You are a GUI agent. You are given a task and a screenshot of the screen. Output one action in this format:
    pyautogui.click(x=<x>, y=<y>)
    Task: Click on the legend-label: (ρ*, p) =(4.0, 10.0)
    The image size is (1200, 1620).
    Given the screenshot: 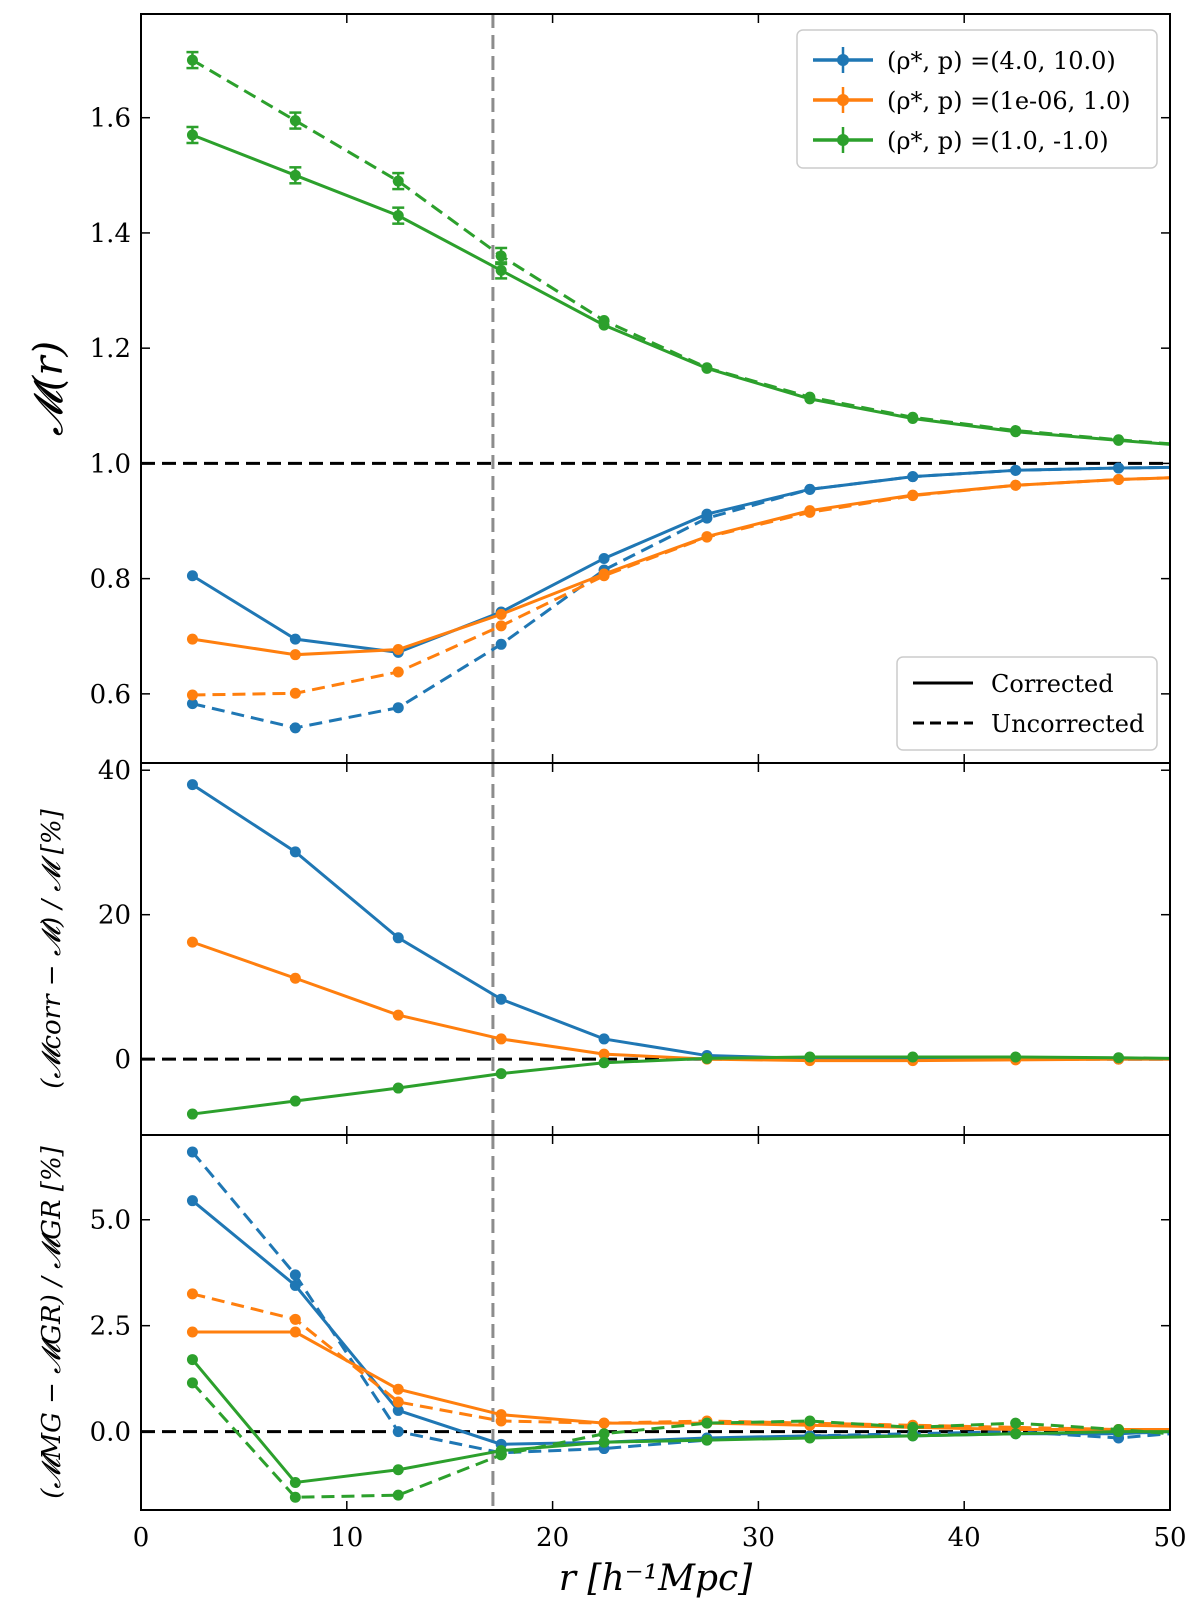 What is the action you would take?
    pyautogui.click(x=1001, y=61)
    